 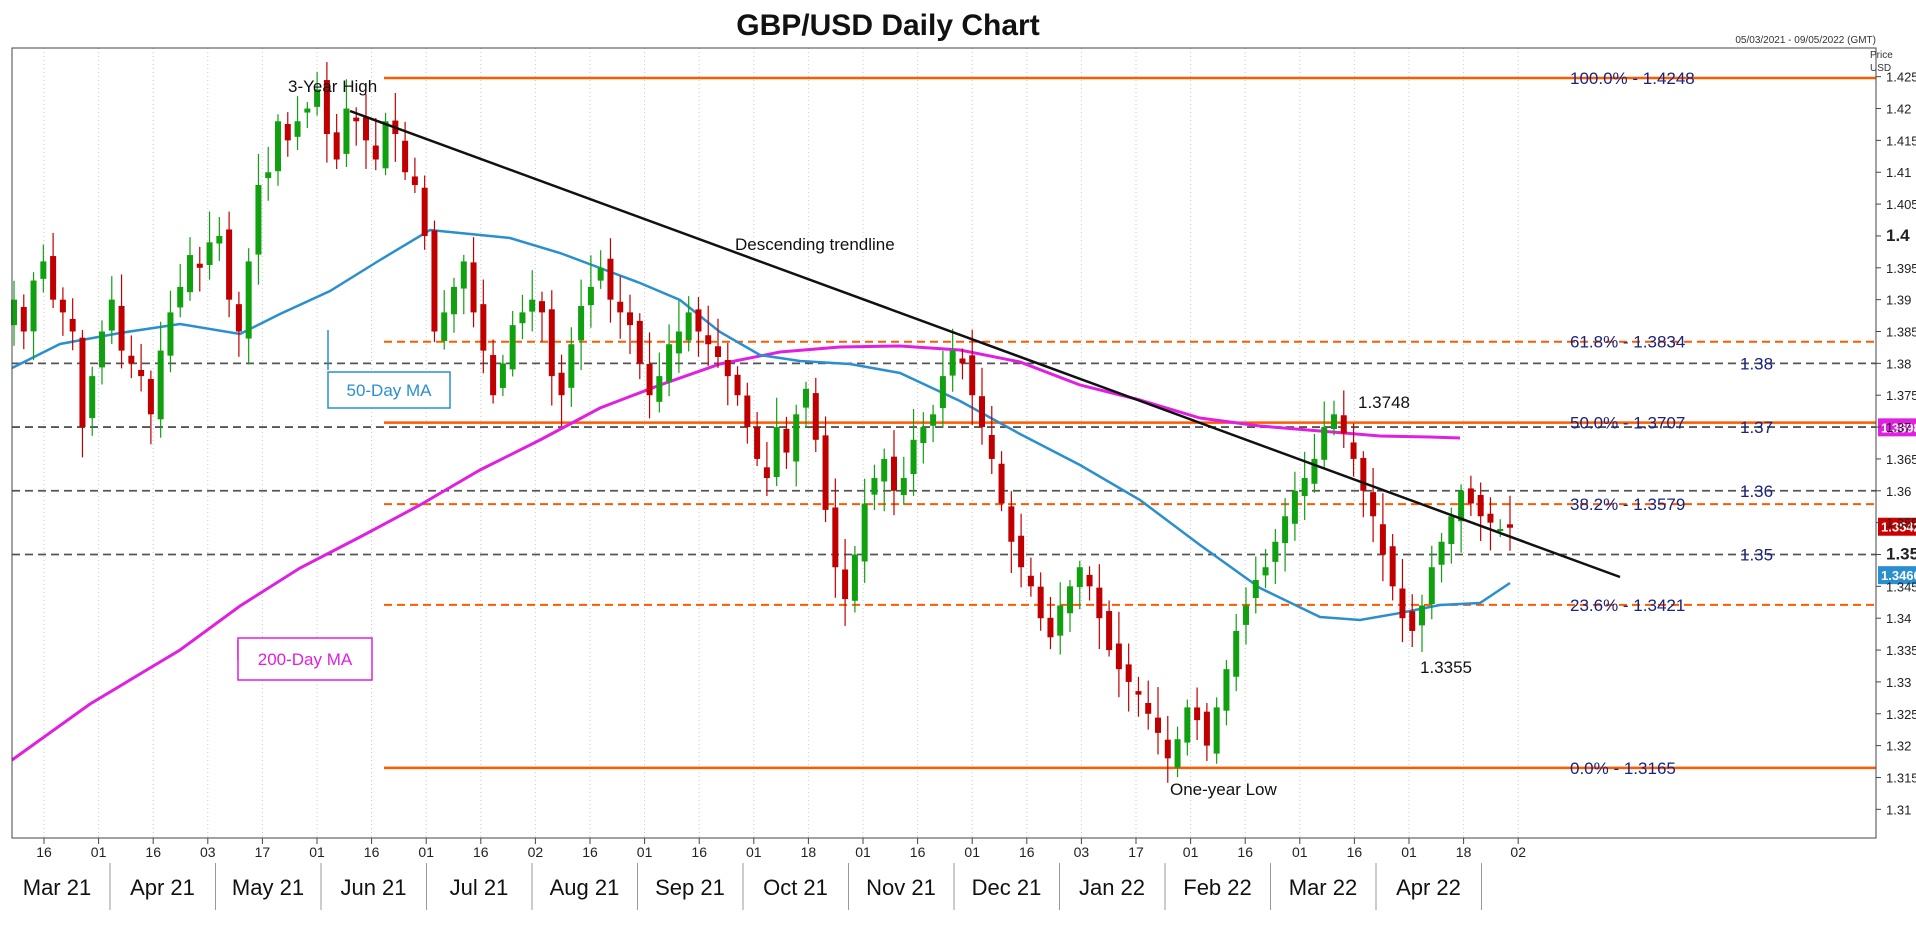 What do you see at coordinates (1112, 887) in the screenshot?
I see `x-month-label: Jan 22` at bounding box center [1112, 887].